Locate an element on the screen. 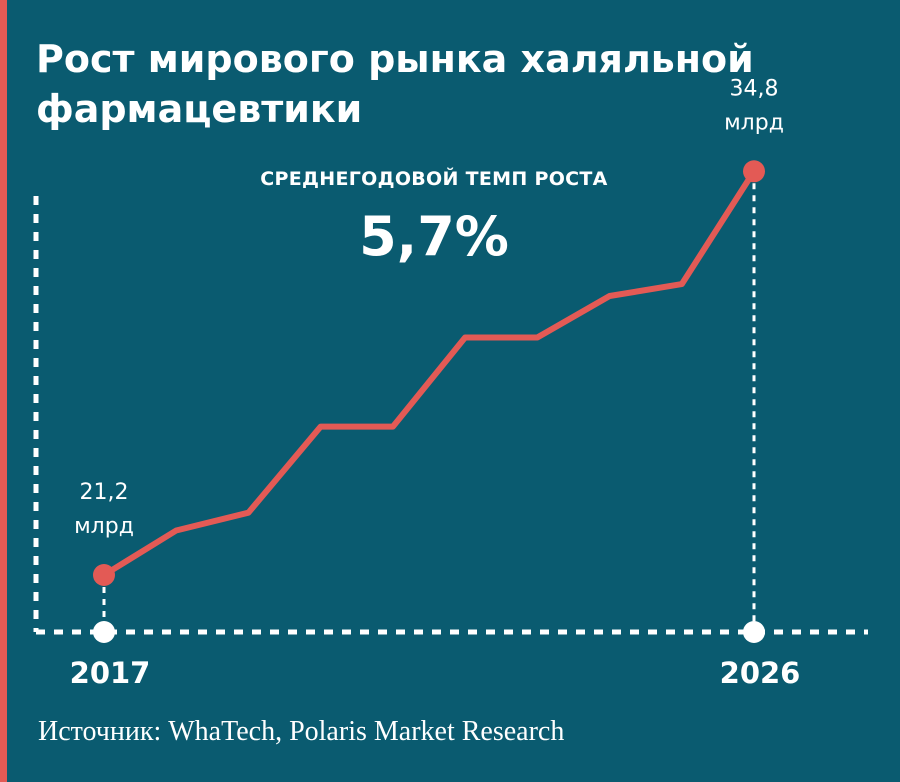  data-point-2017 is located at coordinates (104, 575).